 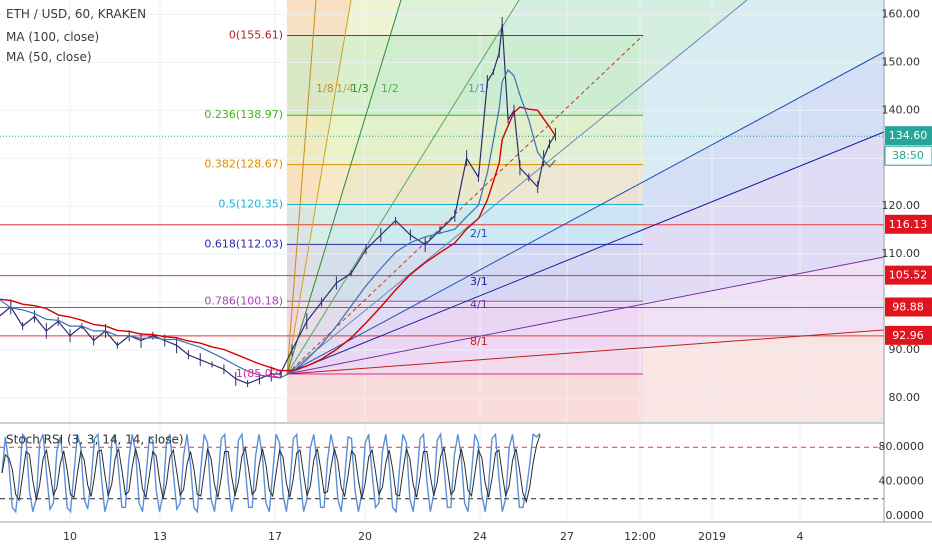 I want to click on time-axis-tick: 13, so click(x=160, y=536).